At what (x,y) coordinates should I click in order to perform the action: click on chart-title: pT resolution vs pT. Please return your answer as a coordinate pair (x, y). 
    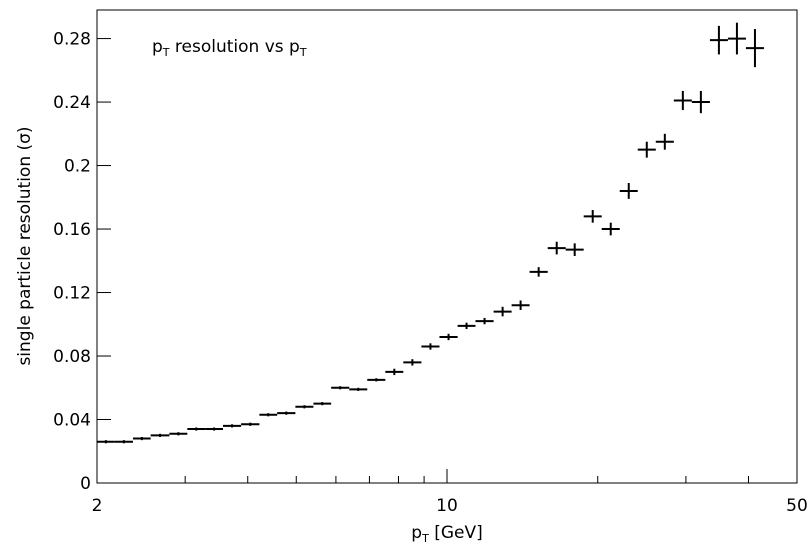
    Looking at the image, I should click on (229, 48).